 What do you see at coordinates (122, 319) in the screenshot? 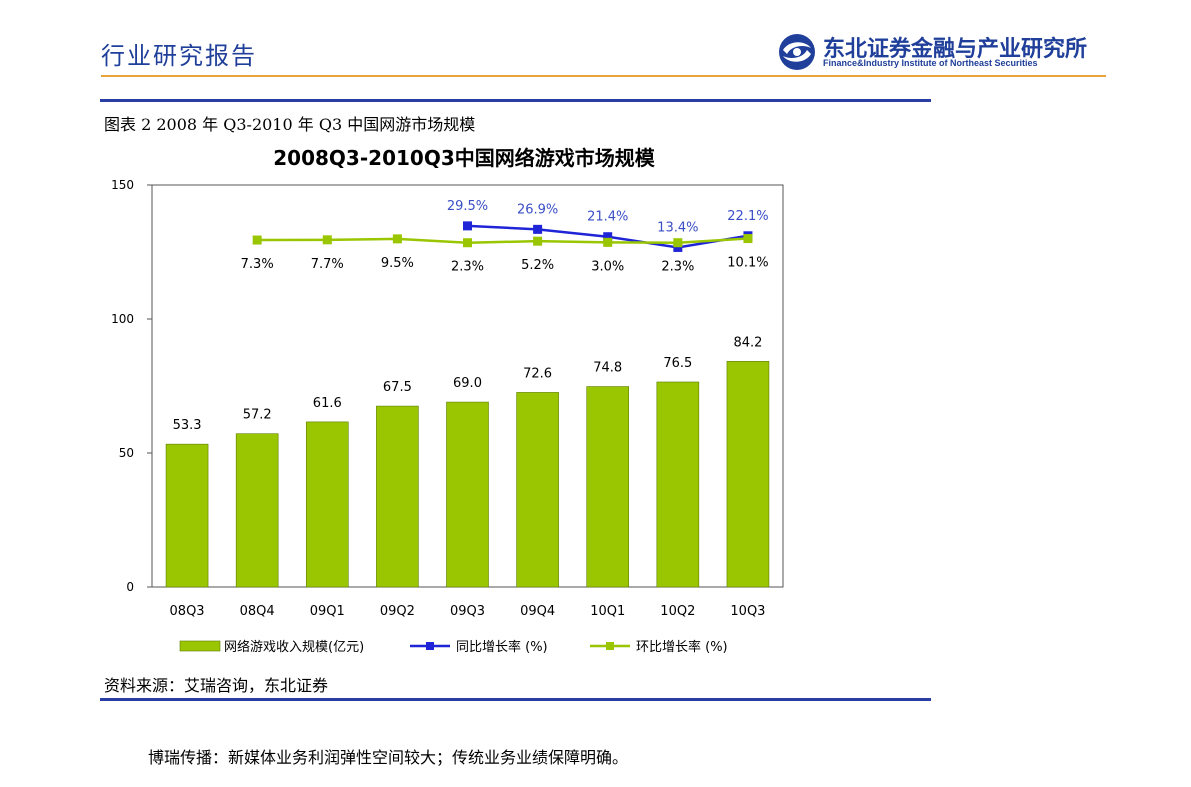
I see `y-tick-label: 100` at bounding box center [122, 319].